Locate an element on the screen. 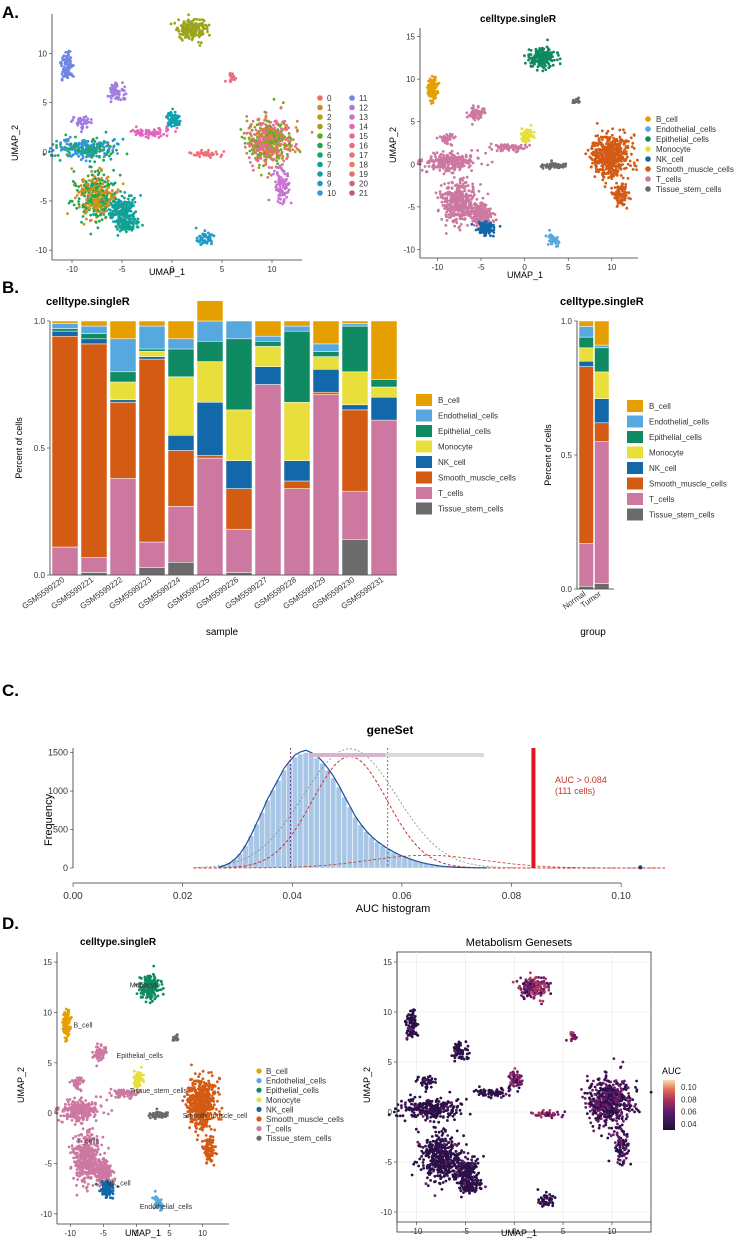  x-tick-label: 0.06 is located at coordinates (402, 896).